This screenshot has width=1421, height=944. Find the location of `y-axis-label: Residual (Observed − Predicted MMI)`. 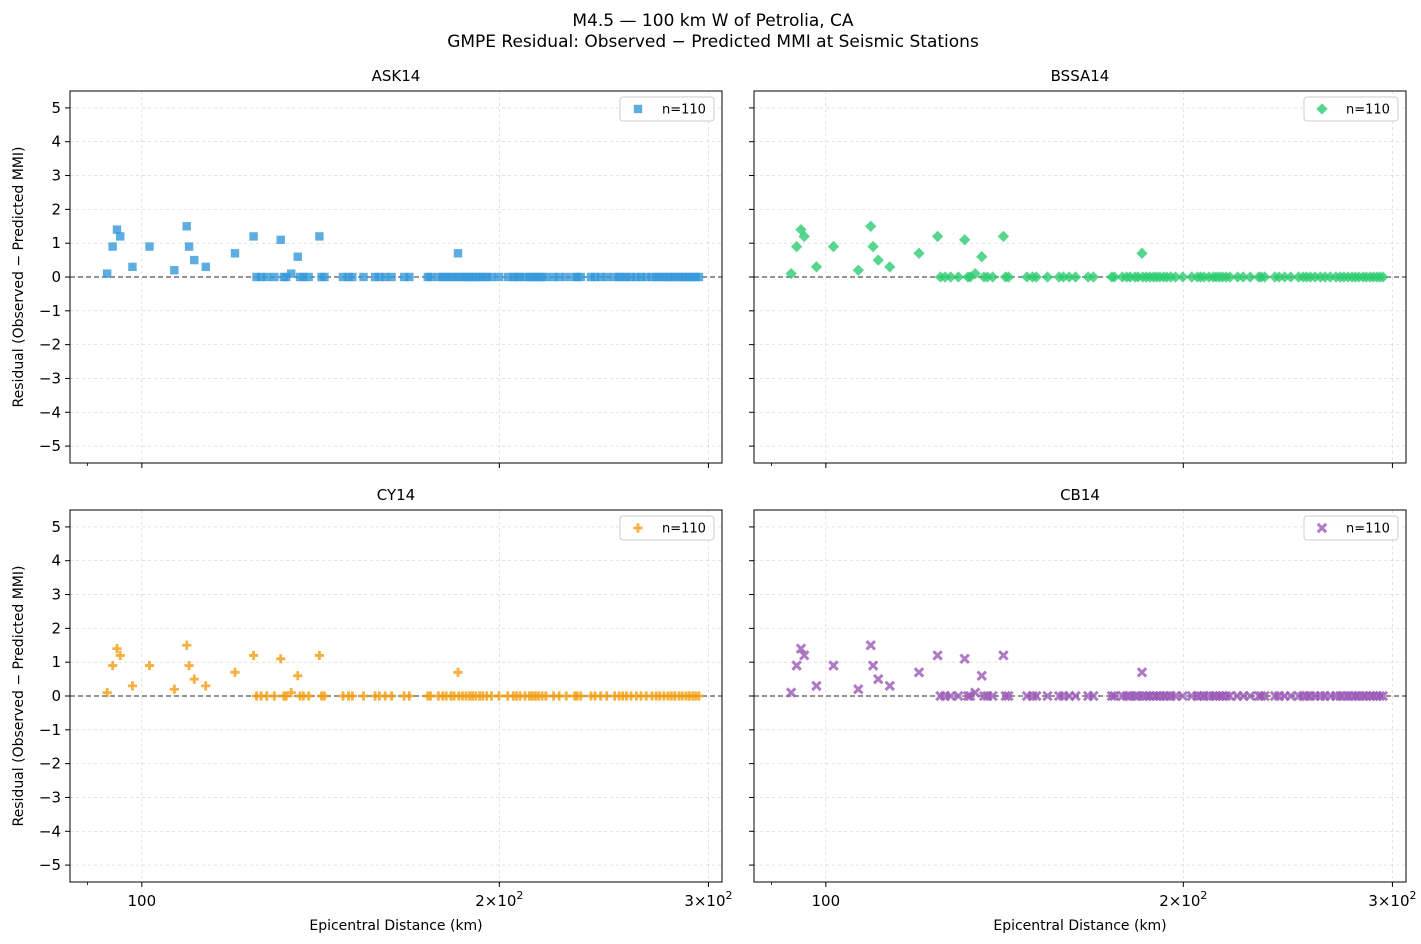

y-axis-label: Residual (Observed − Predicted MMI) is located at coordinates (19, 277).